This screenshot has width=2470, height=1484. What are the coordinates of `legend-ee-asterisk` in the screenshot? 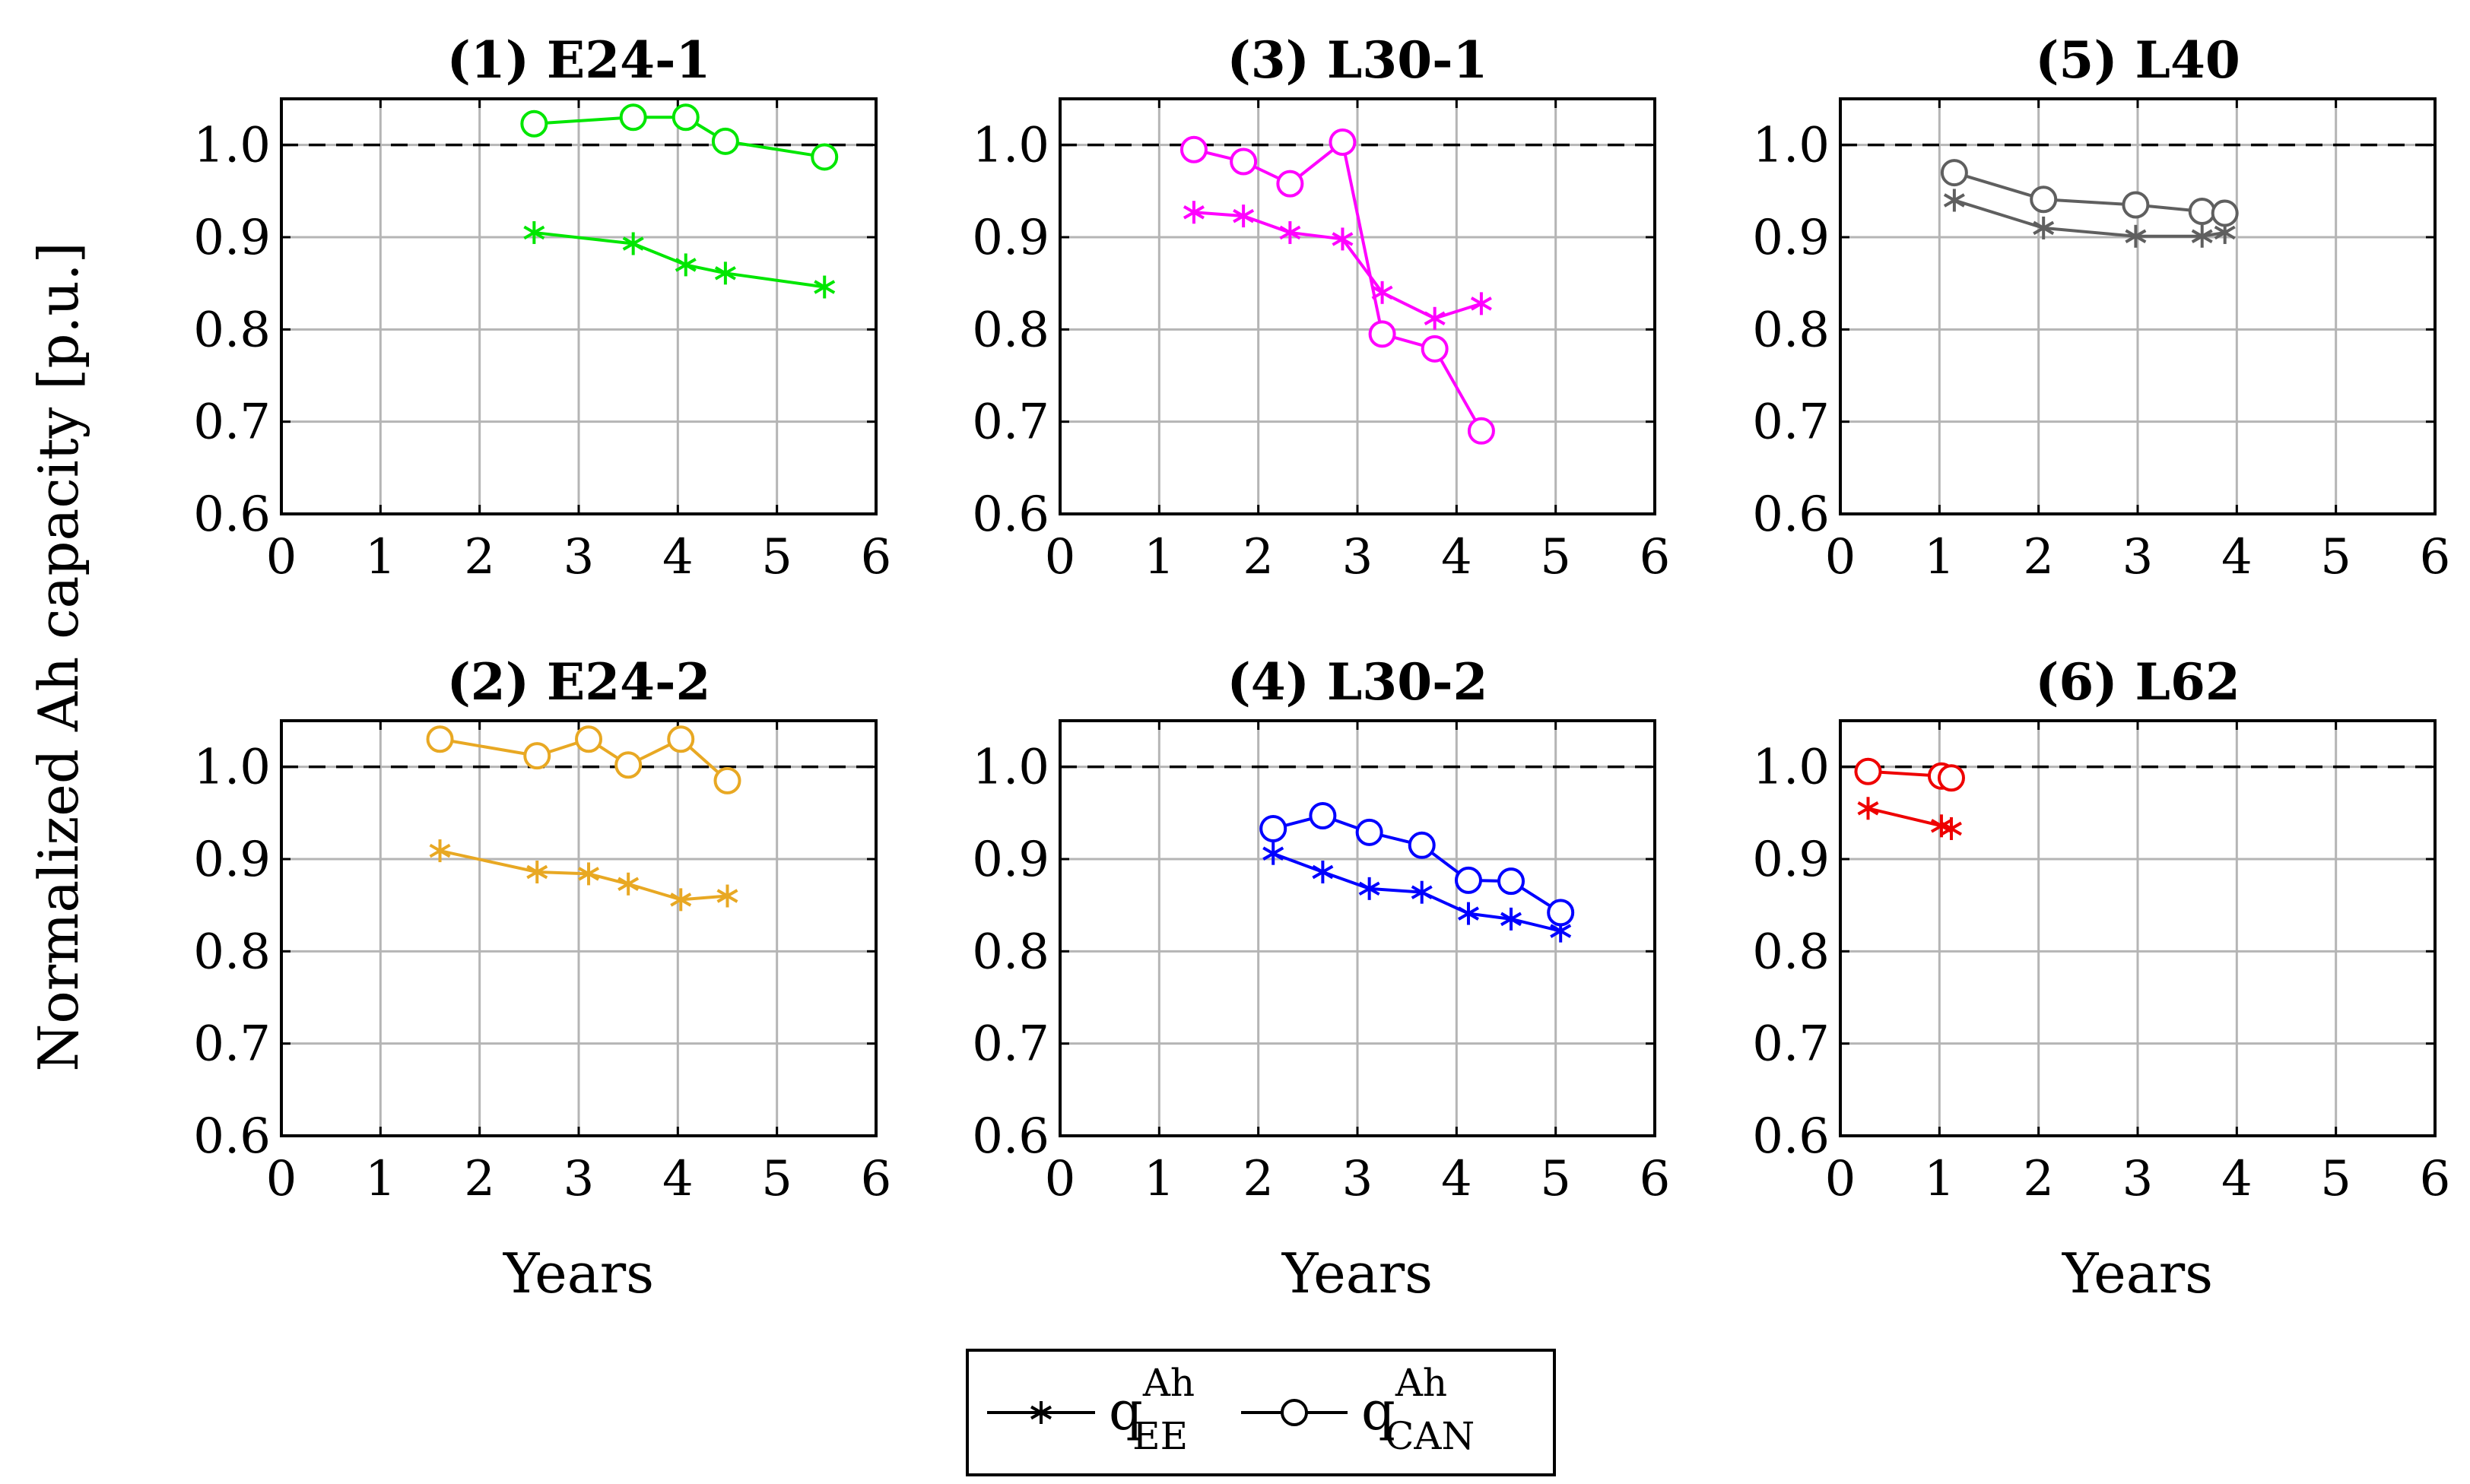 It's located at (1041, 1412).